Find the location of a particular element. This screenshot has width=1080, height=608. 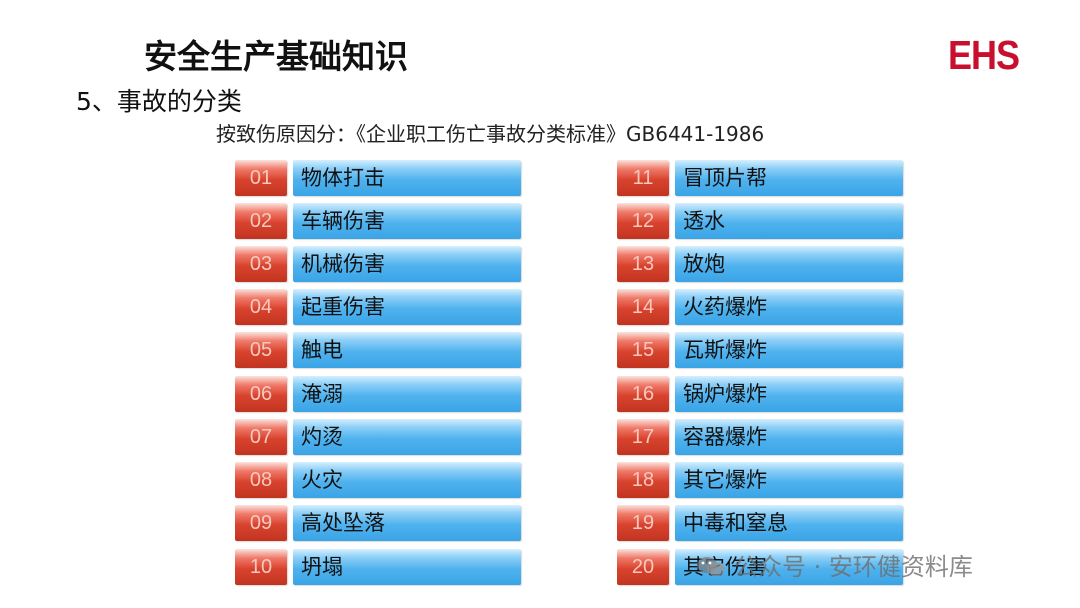

item-label: 放炮 is located at coordinates (789, 264).